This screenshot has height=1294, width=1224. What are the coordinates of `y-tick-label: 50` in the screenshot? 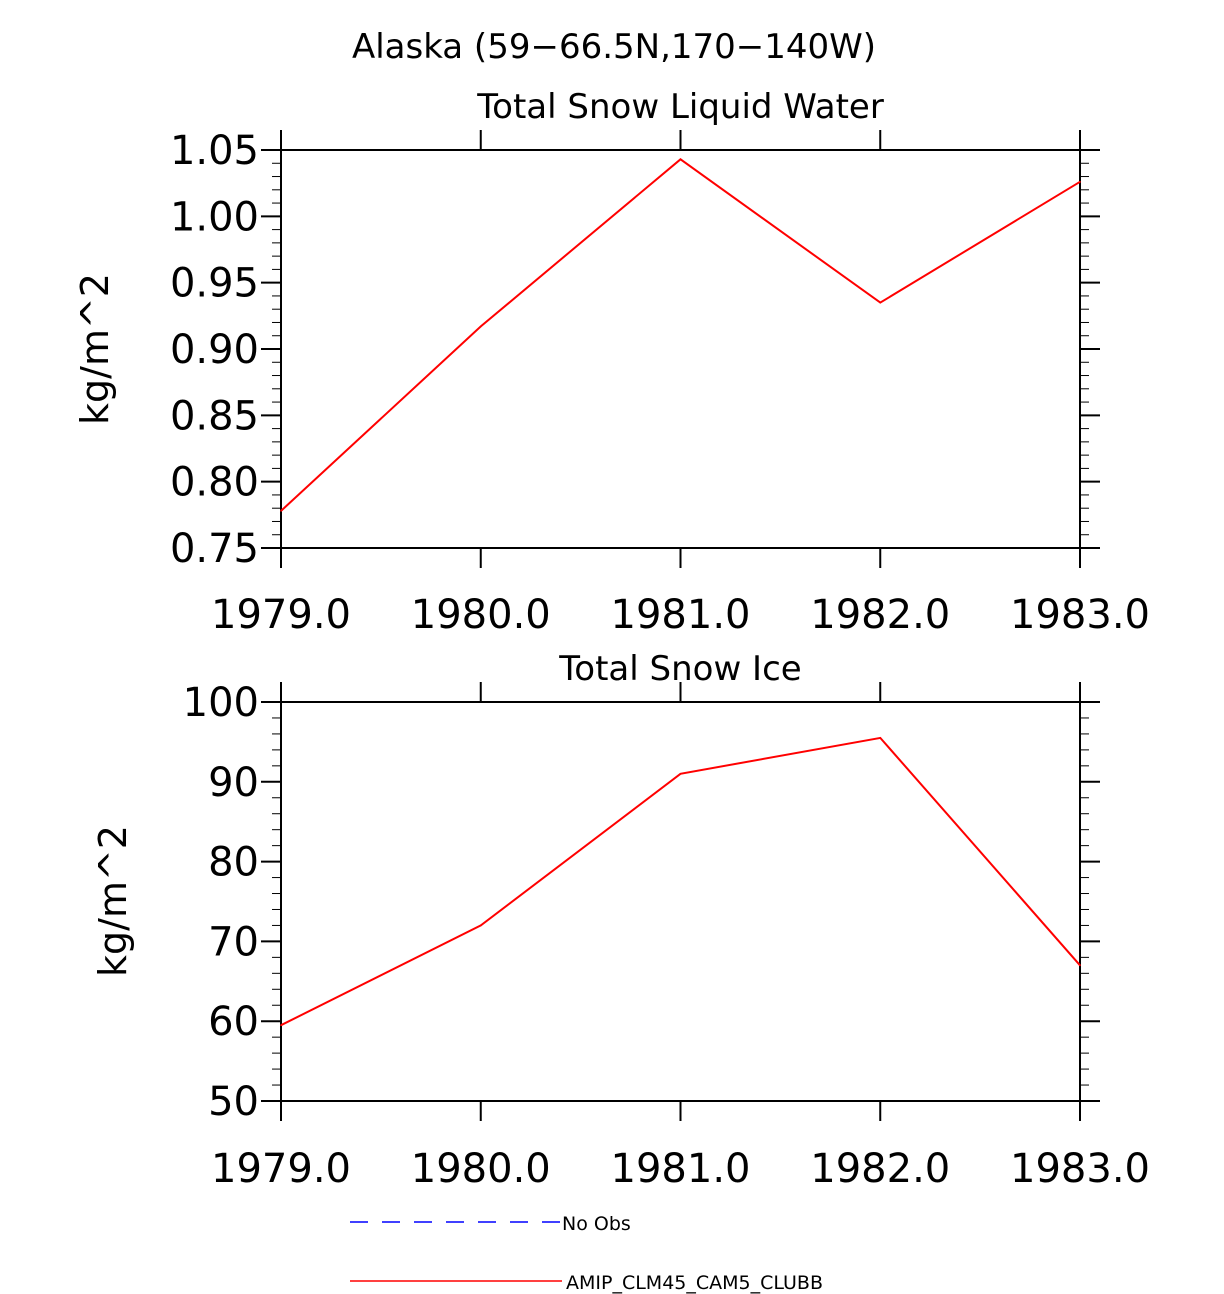 It's located at (233, 1102).